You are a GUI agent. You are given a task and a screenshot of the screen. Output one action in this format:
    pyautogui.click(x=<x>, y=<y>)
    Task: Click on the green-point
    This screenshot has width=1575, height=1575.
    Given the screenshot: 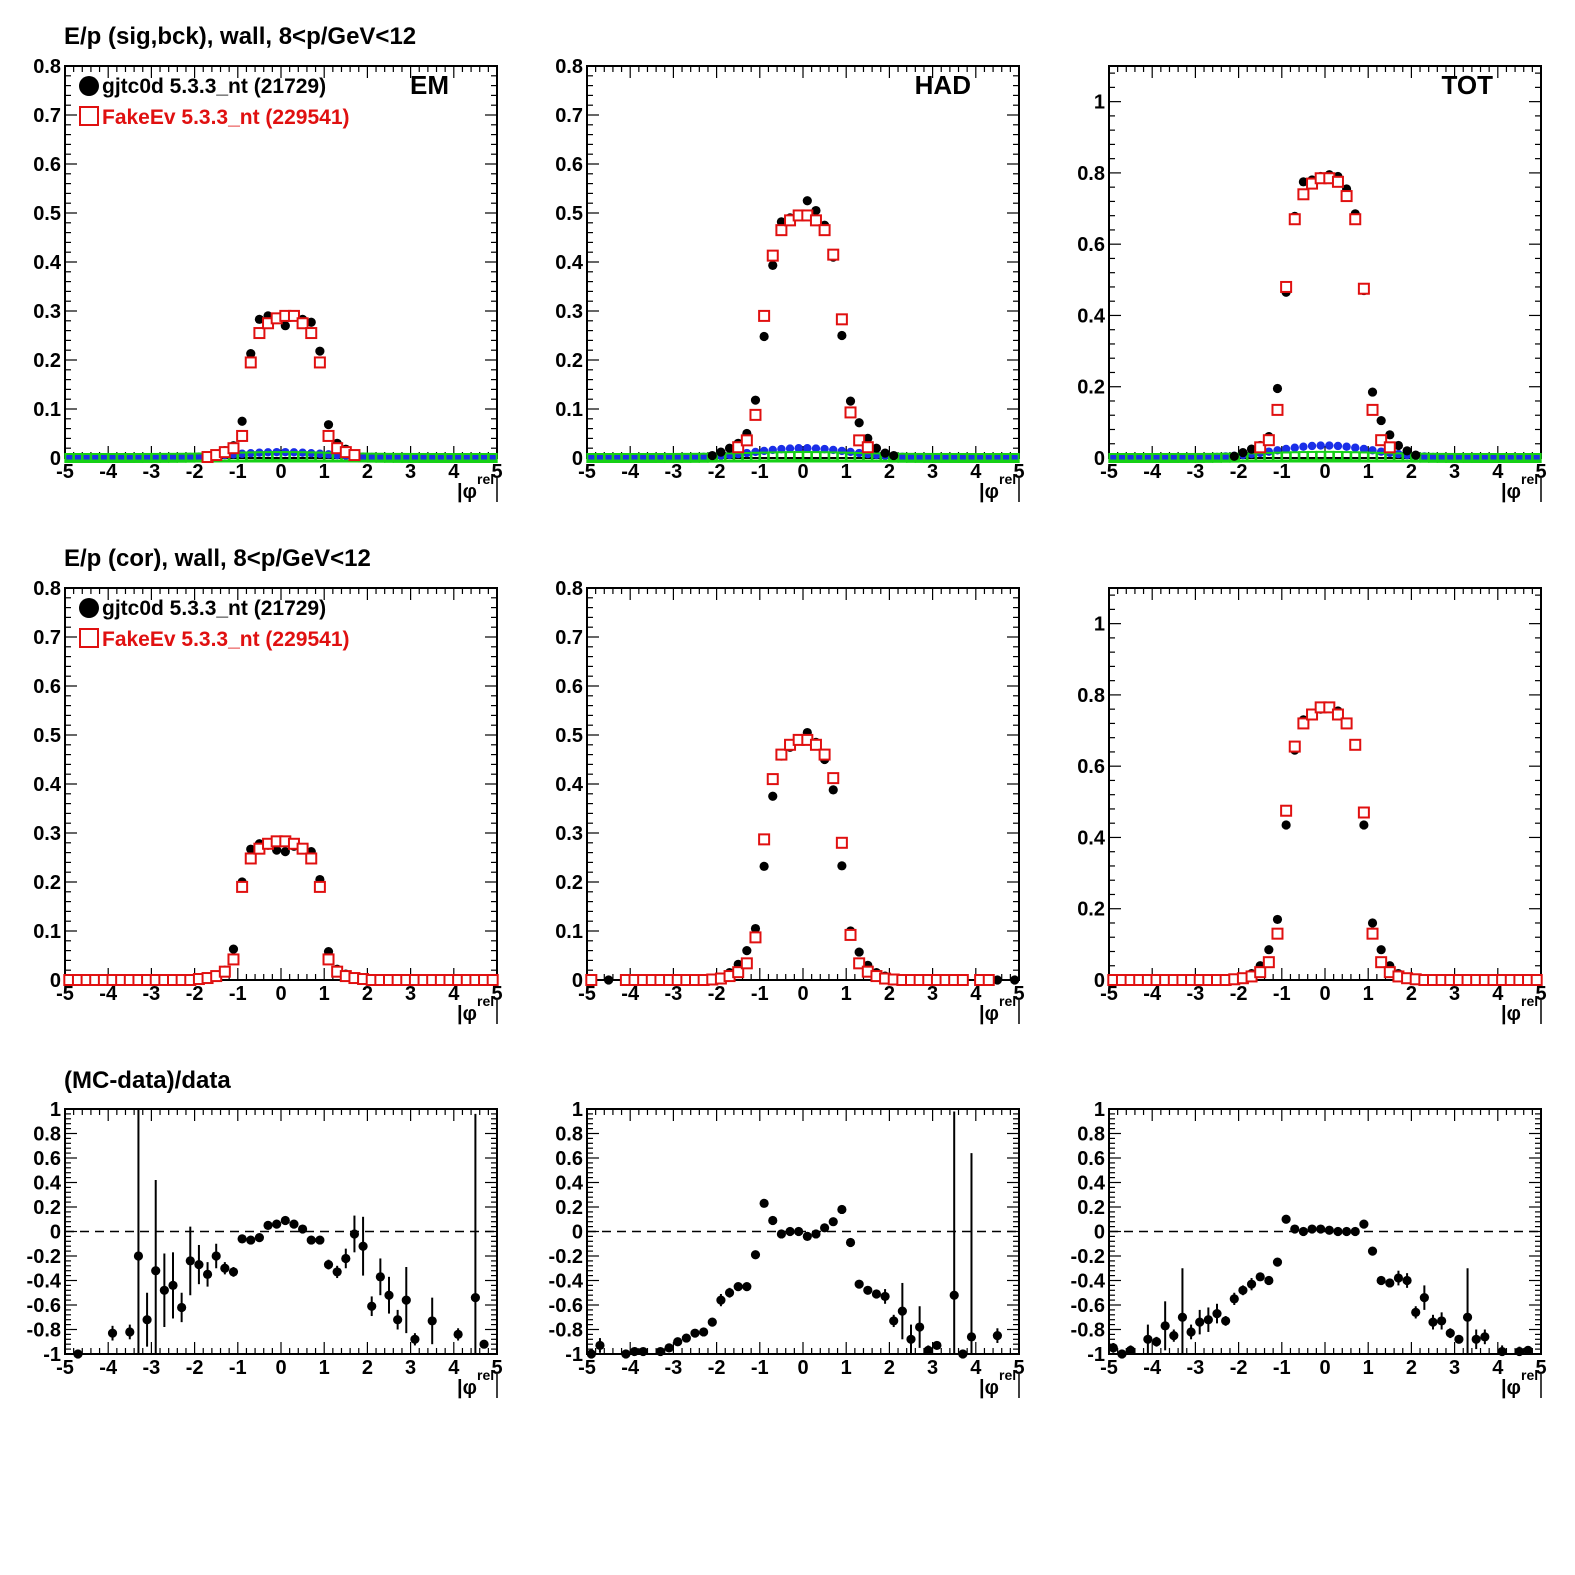 What is the action you would take?
    pyautogui.click(x=1363, y=456)
    